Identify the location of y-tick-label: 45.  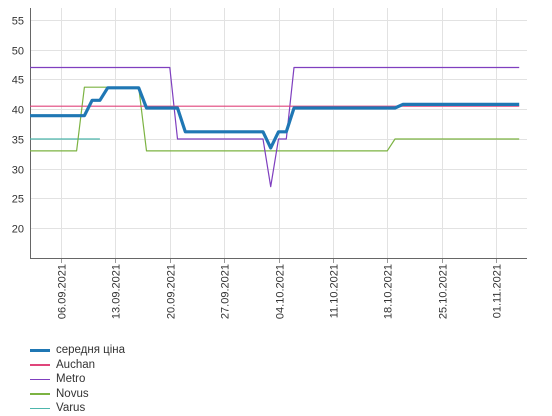
(18, 81).